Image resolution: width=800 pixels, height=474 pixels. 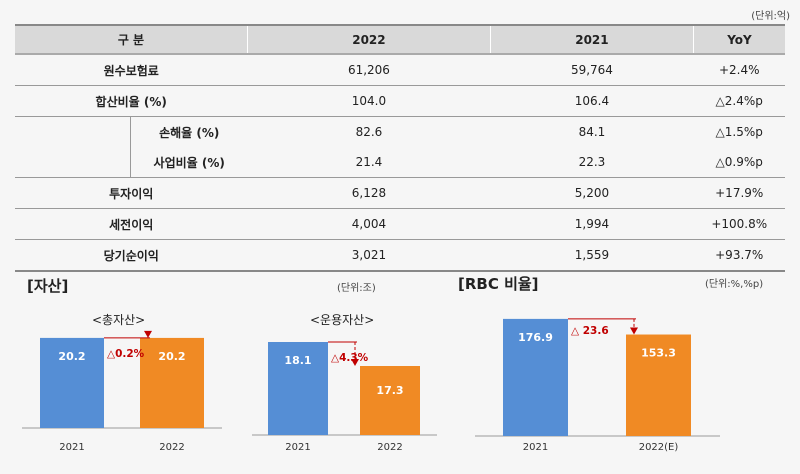 I want to click on cell: △2.4%p, so click(x=739, y=101).